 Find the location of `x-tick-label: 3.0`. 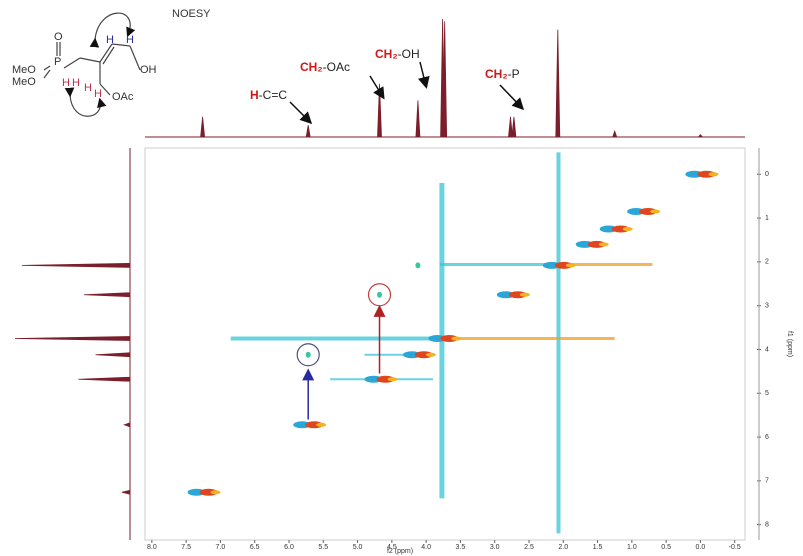

x-tick-label: 3.0 is located at coordinates (495, 547).